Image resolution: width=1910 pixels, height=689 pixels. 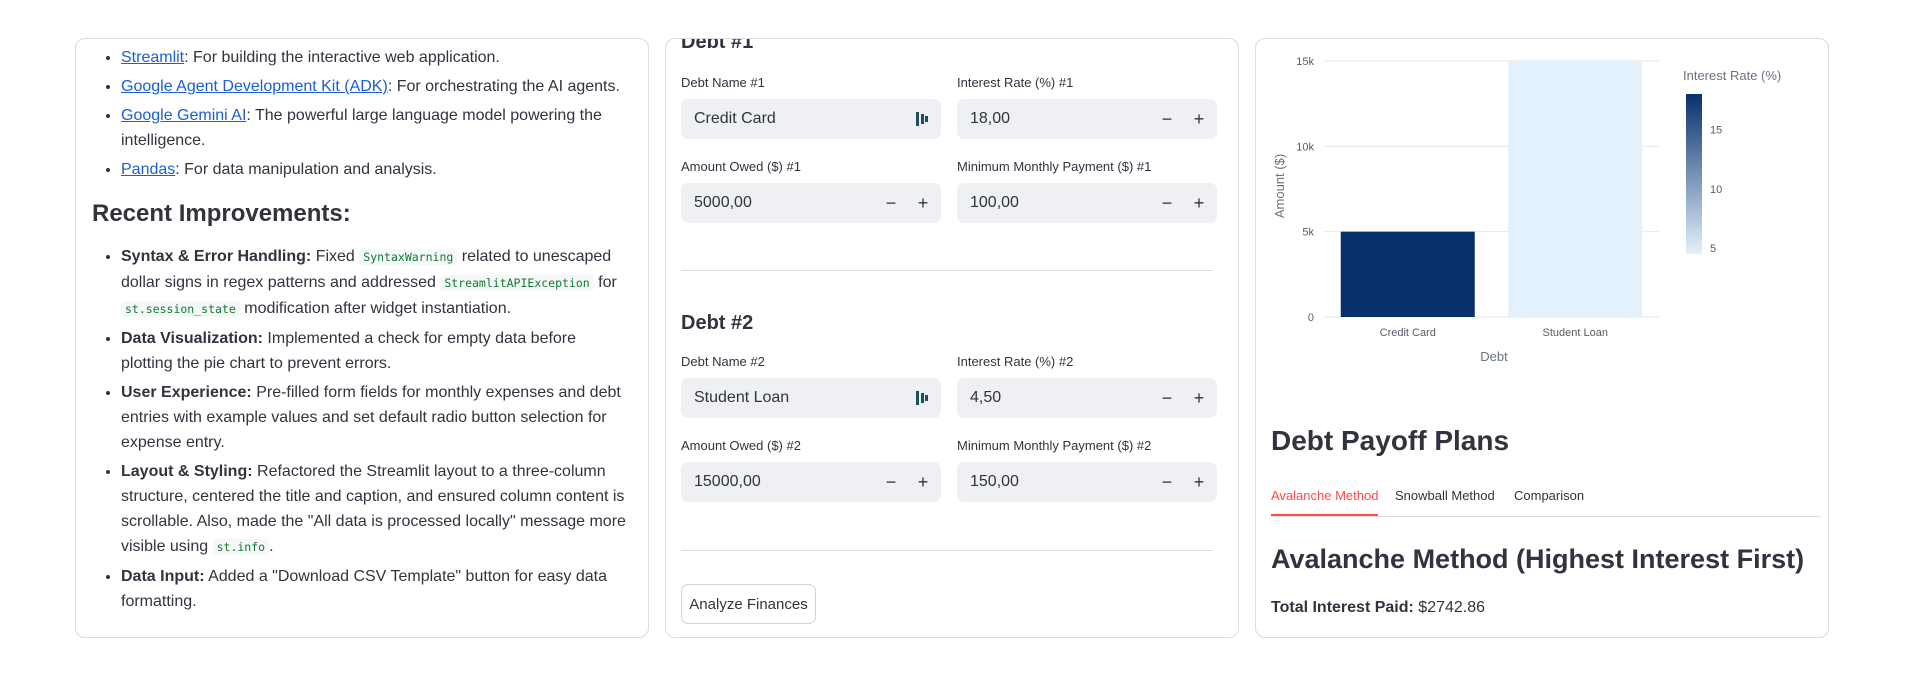 What do you see at coordinates (1390, 440) in the screenshot?
I see `debt-payoff-plans-heading: Debt Payoff Plans` at bounding box center [1390, 440].